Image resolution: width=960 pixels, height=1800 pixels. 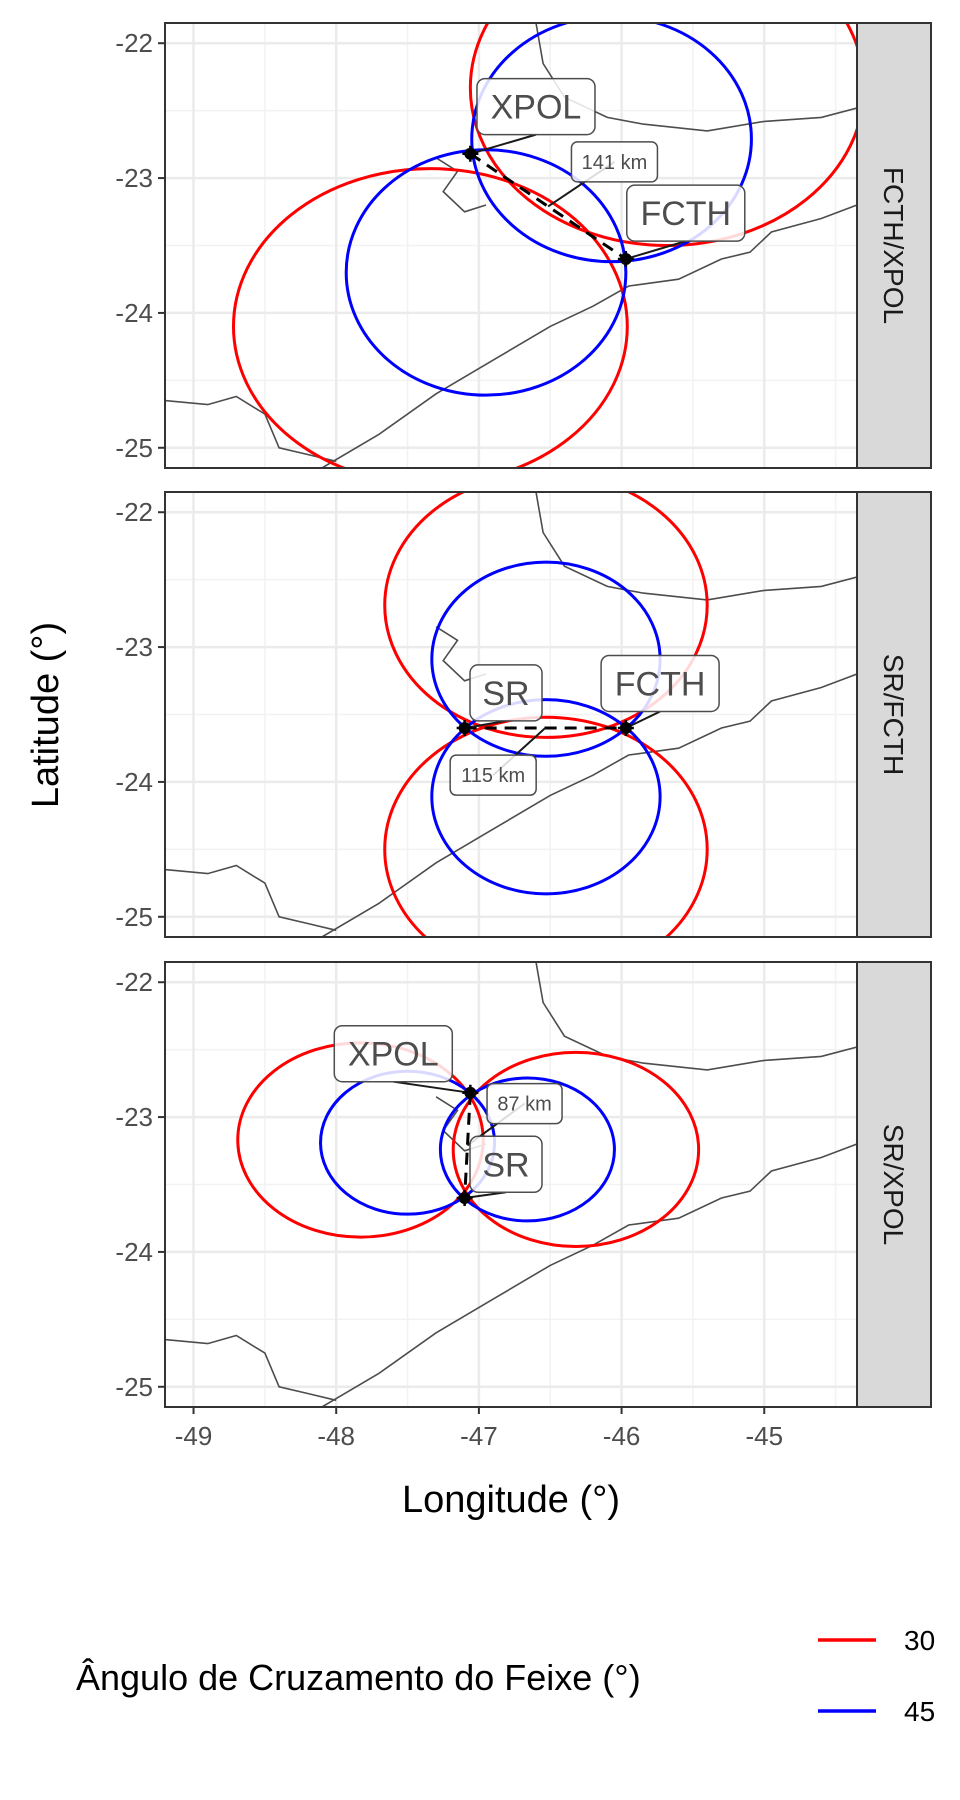 I want to click on x-axis: -49 -48 -47 -46 -45, so click(x=479, y=1429).